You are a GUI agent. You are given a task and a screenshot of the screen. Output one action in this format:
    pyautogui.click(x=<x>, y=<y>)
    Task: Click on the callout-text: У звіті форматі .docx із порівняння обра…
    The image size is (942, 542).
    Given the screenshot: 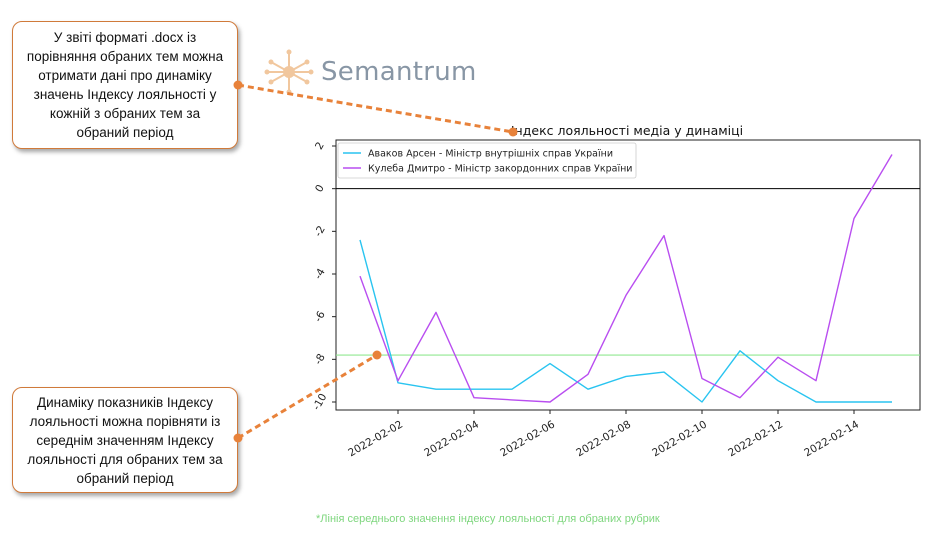 What is the action you would take?
    pyautogui.click(x=125, y=85)
    